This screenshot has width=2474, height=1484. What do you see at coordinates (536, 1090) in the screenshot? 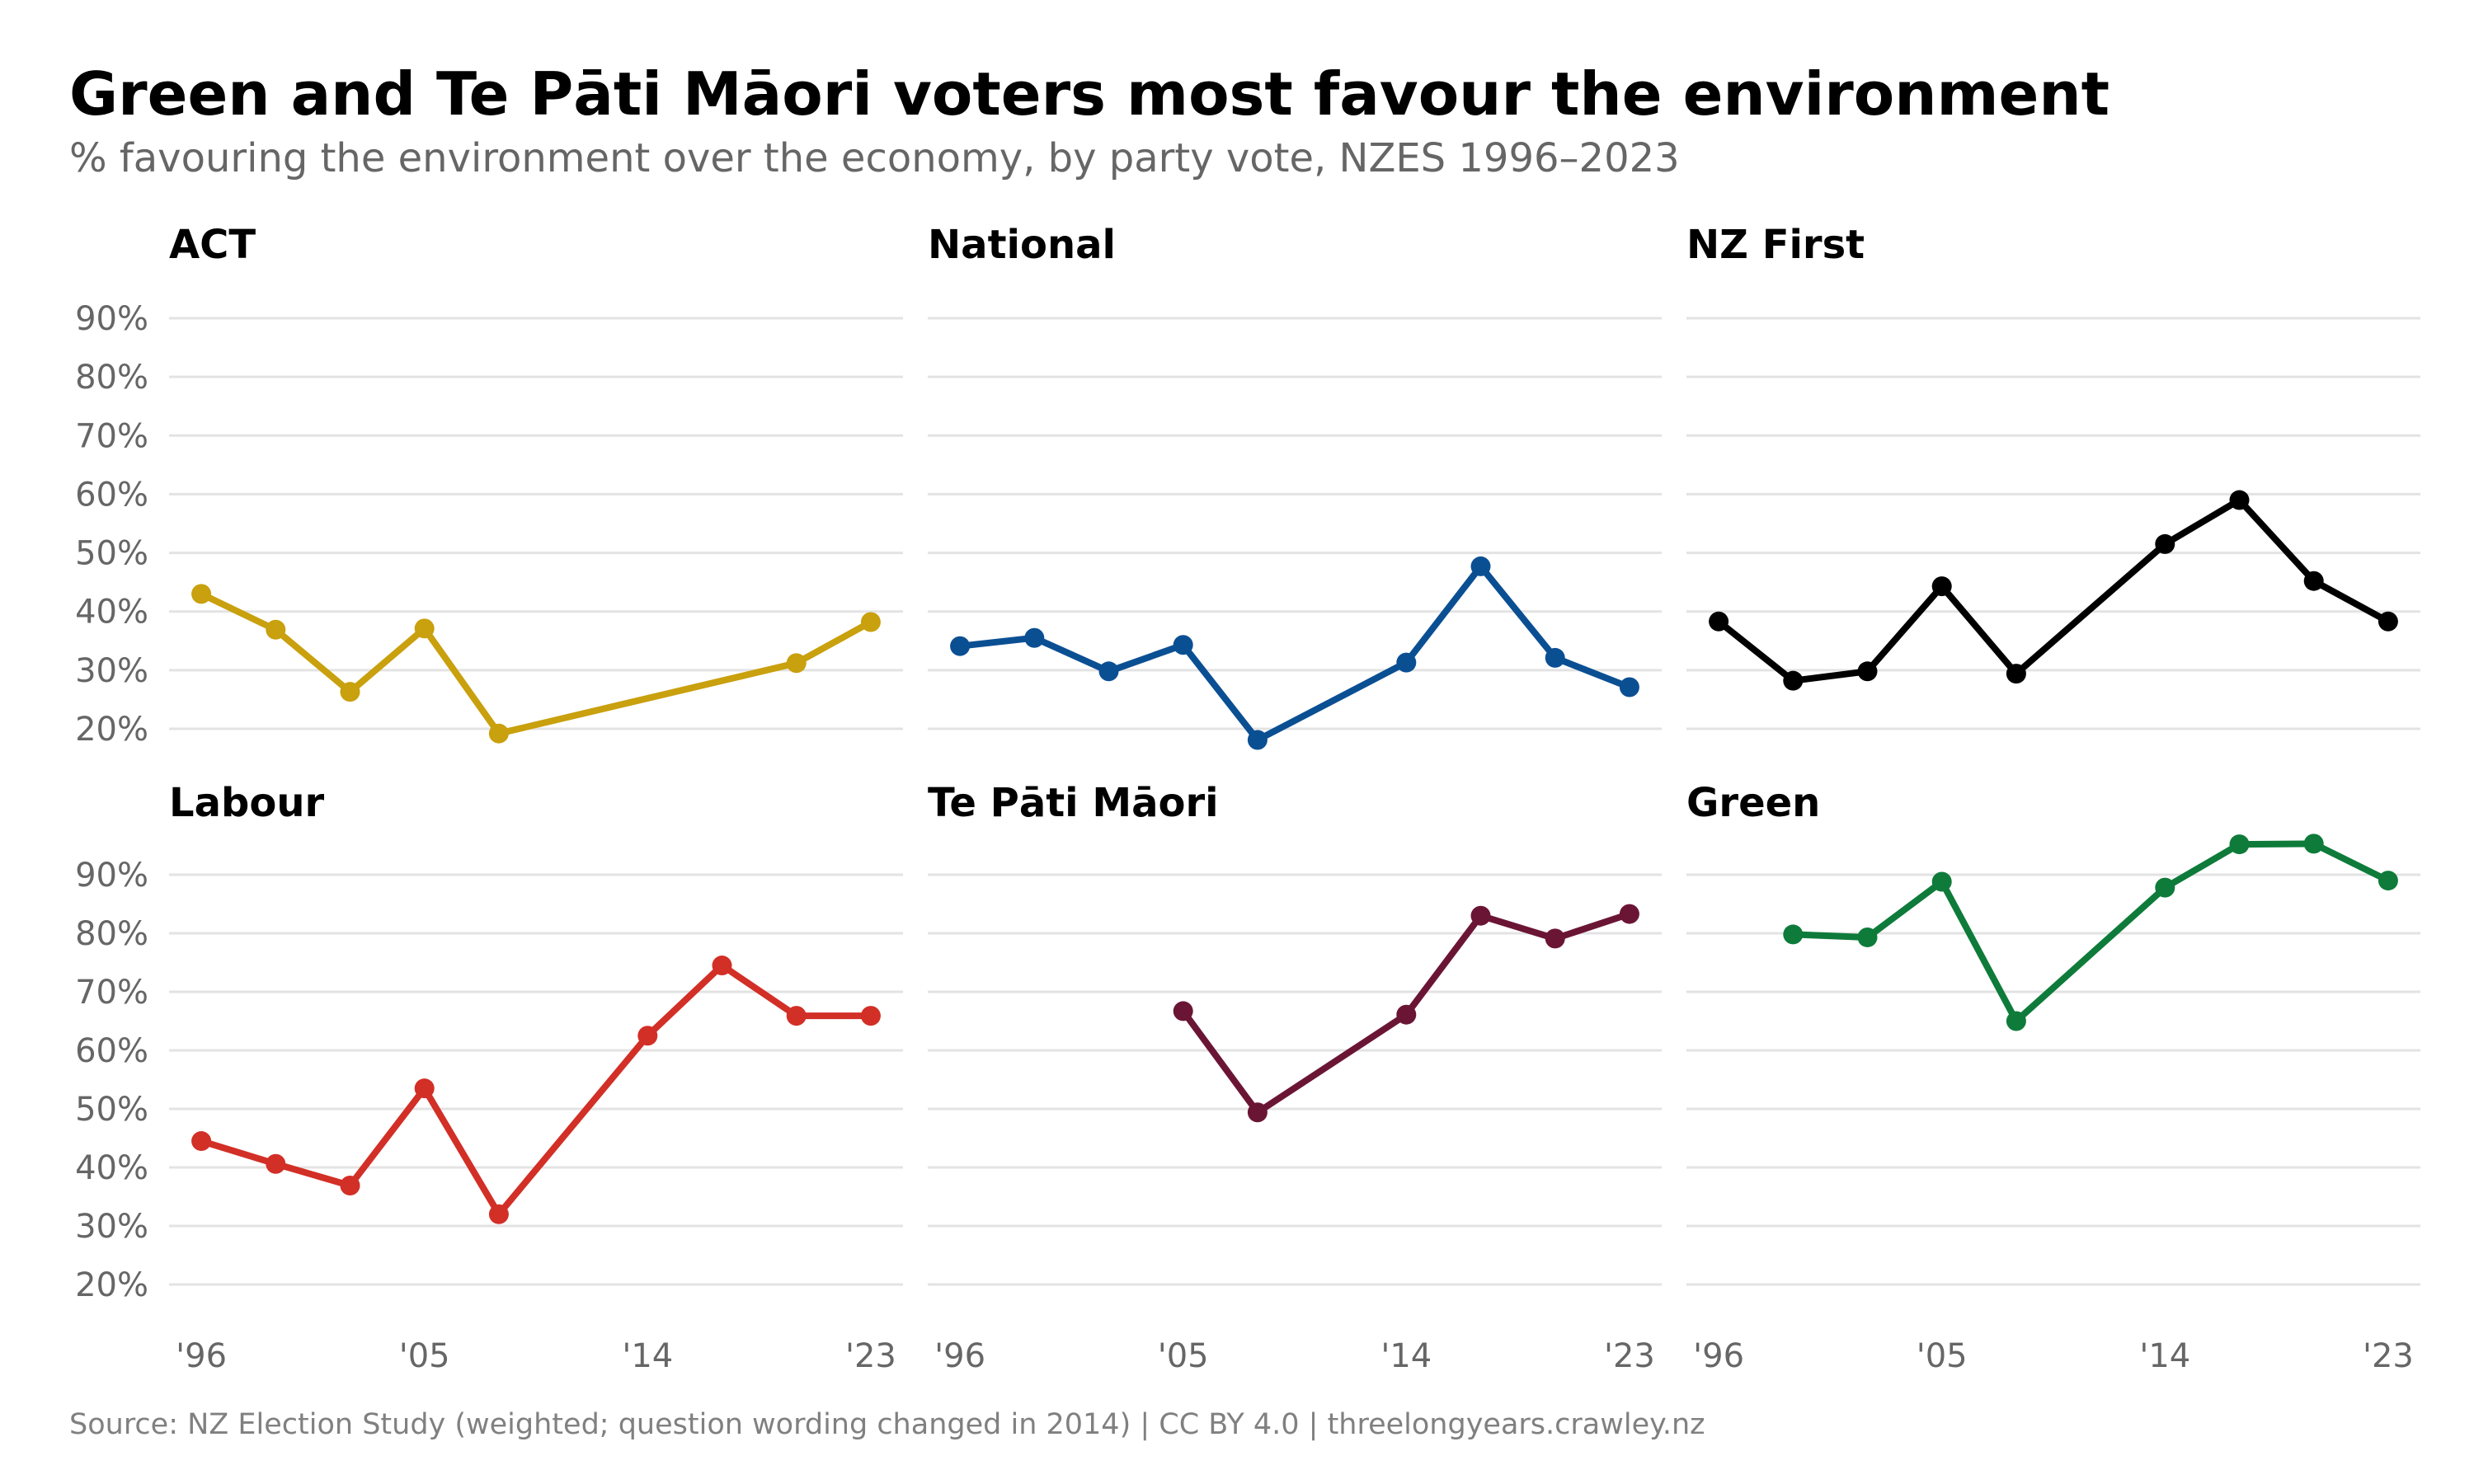
I see `series-line-labour` at bounding box center [536, 1090].